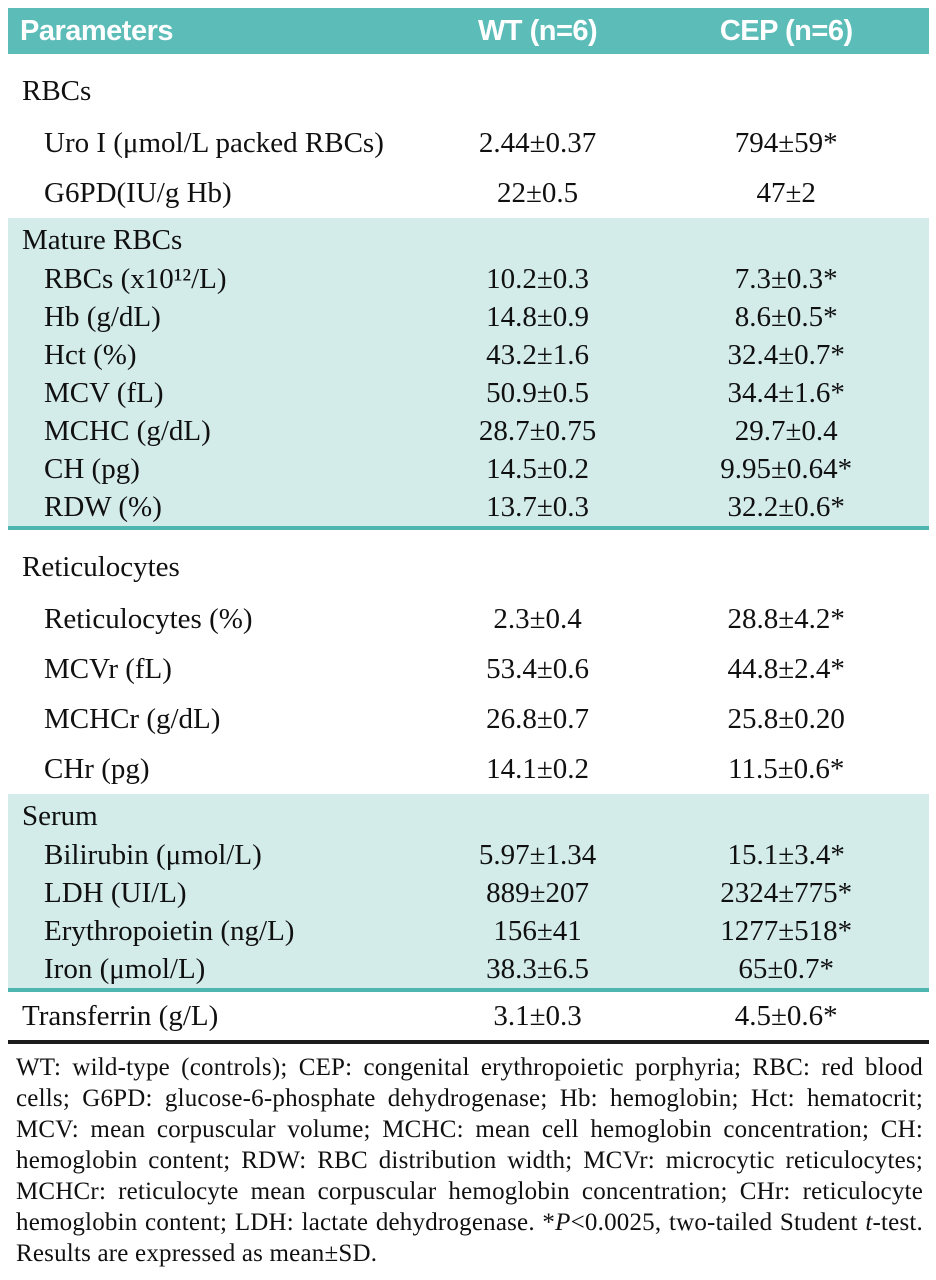 The image size is (936, 1280). I want to click on row-parameter: MCHCr (g/dL), so click(132, 718).